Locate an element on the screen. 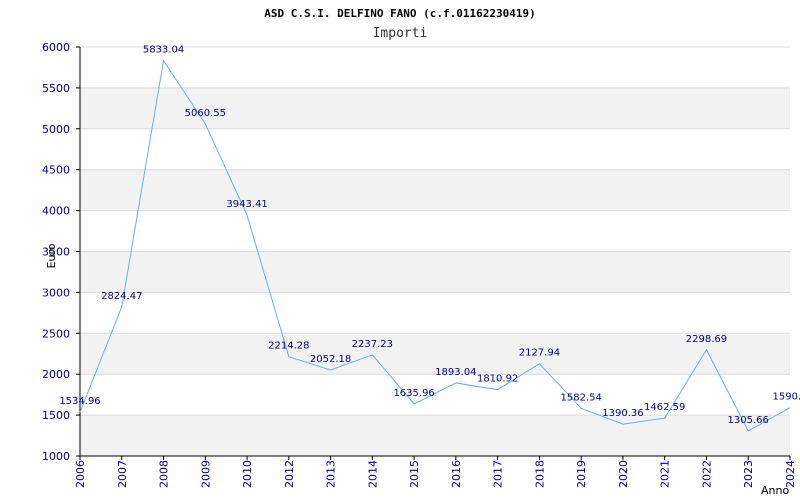  data-label: 1893.04 is located at coordinates (455, 372).